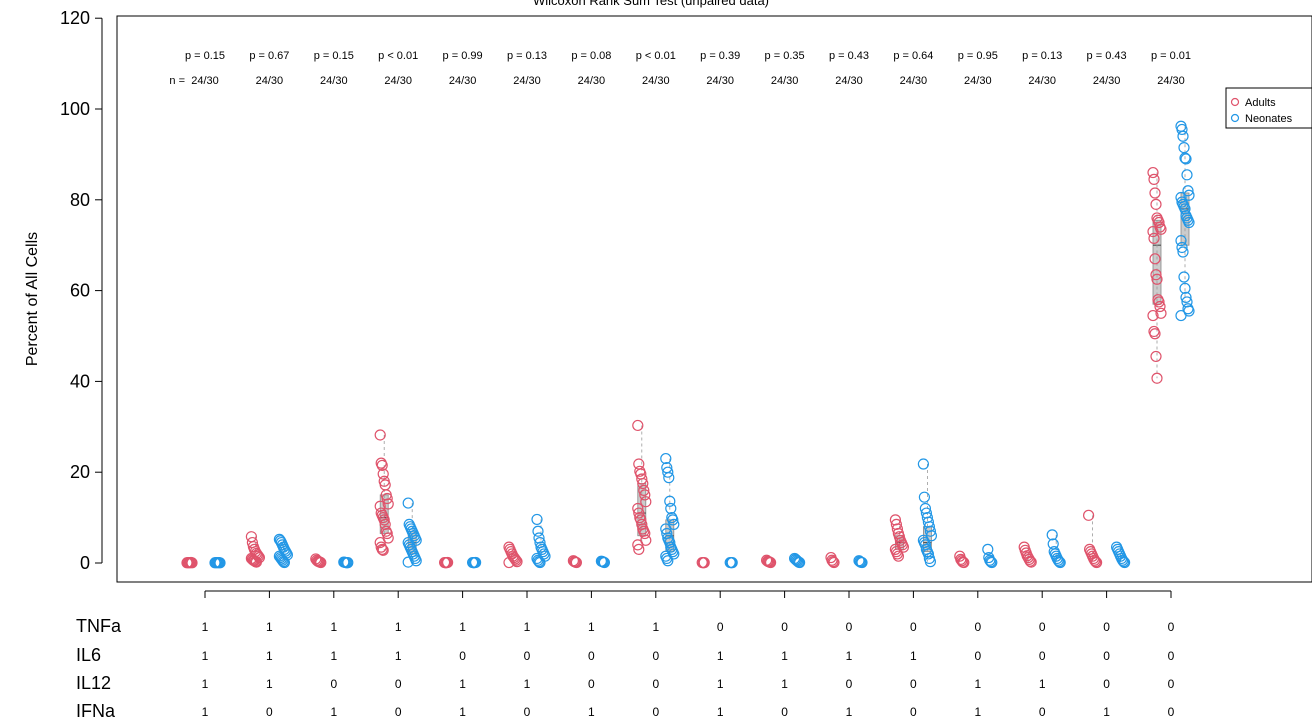 The image size is (1312, 721). I want to click on marker-row-label: TNFa, so click(99, 626).